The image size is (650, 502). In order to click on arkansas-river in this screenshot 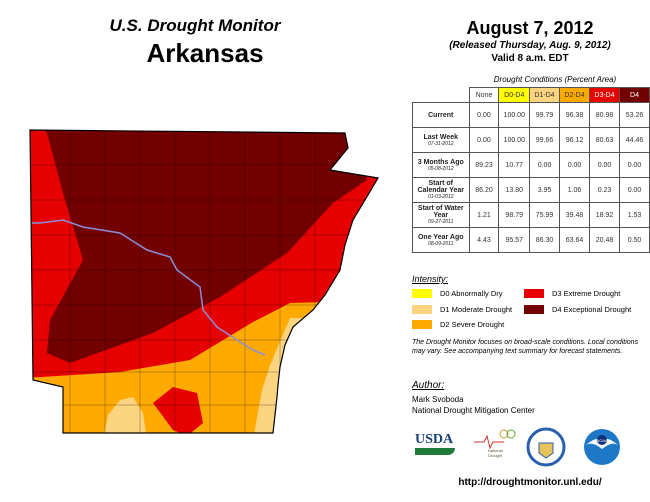, I will do `click(148, 287)`.